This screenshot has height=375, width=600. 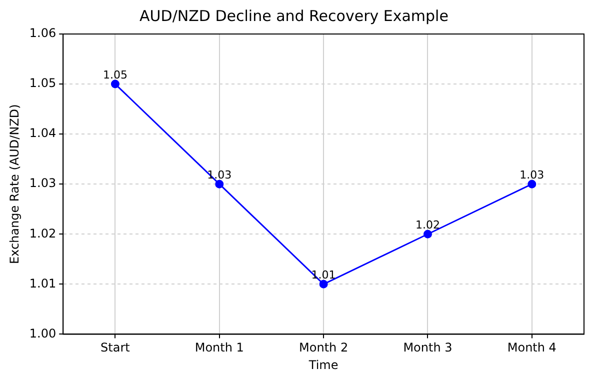 I want to click on y-tick-label: 1.04, so click(x=42, y=133).